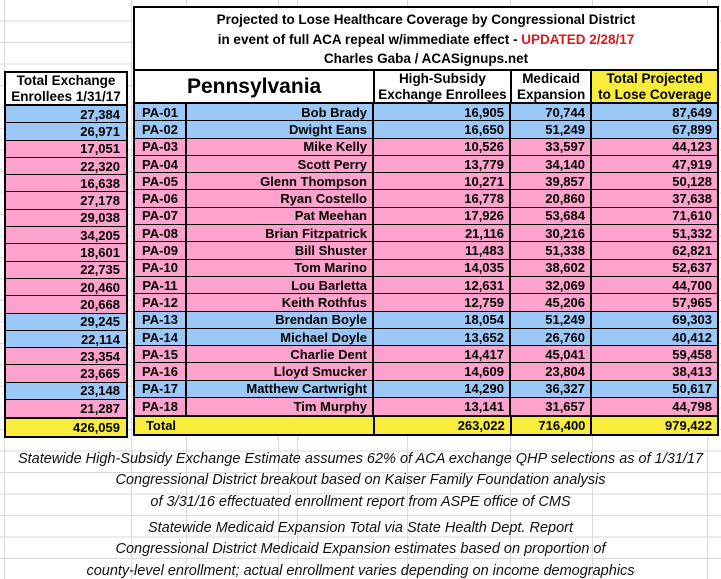 This screenshot has height=579, width=721. Describe the element at coordinates (692, 199) in the screenshot. I see `projected-value-cell: 37,638` at that location.